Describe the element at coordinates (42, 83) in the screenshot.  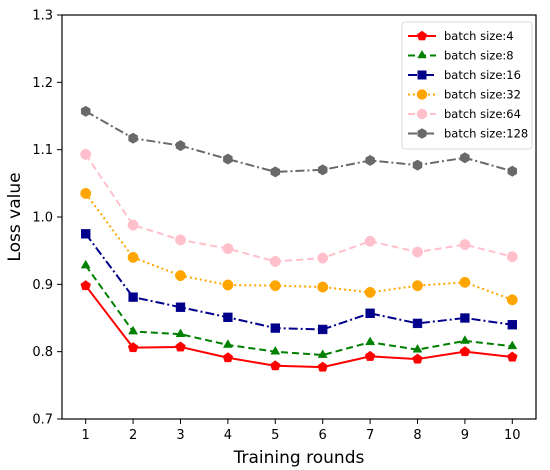
I see `y-tick-label: 1.2` at that location.